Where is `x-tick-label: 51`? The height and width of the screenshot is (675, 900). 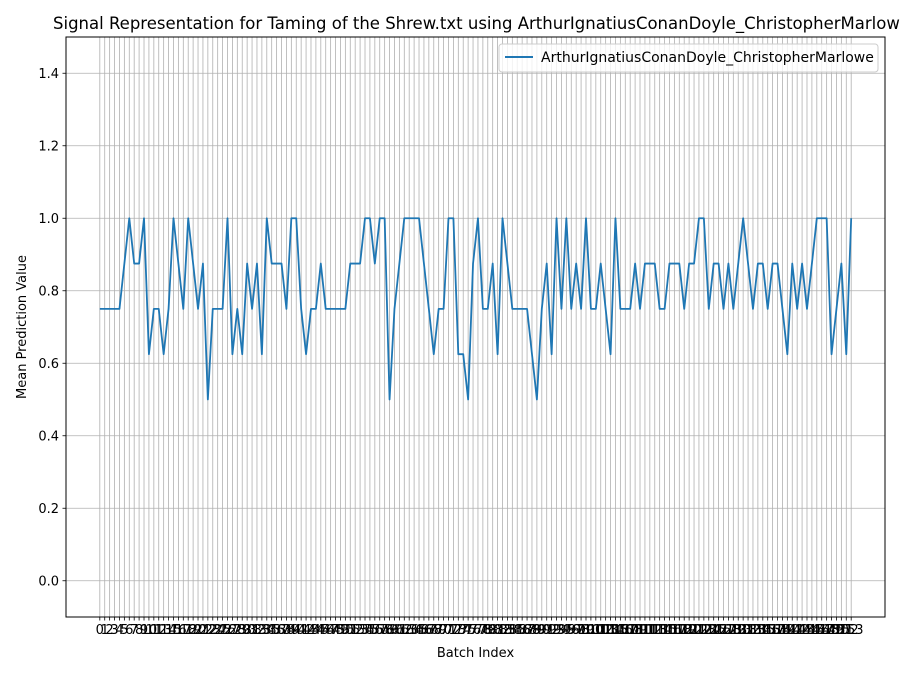 x-tick-label: 51 is located at coordinates (350, 630).